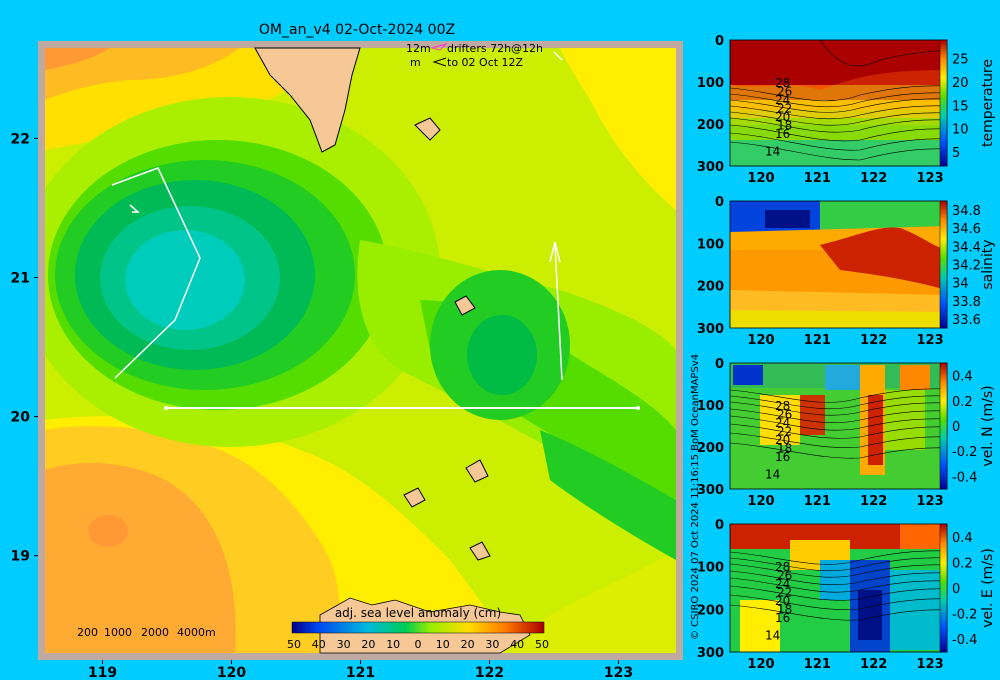 The width and height of the screenshot is (1000, 680). What do you see at coordinates (638, 408) in the screenshot?
I see `section-end-marker` at bounding box center [638, 408].